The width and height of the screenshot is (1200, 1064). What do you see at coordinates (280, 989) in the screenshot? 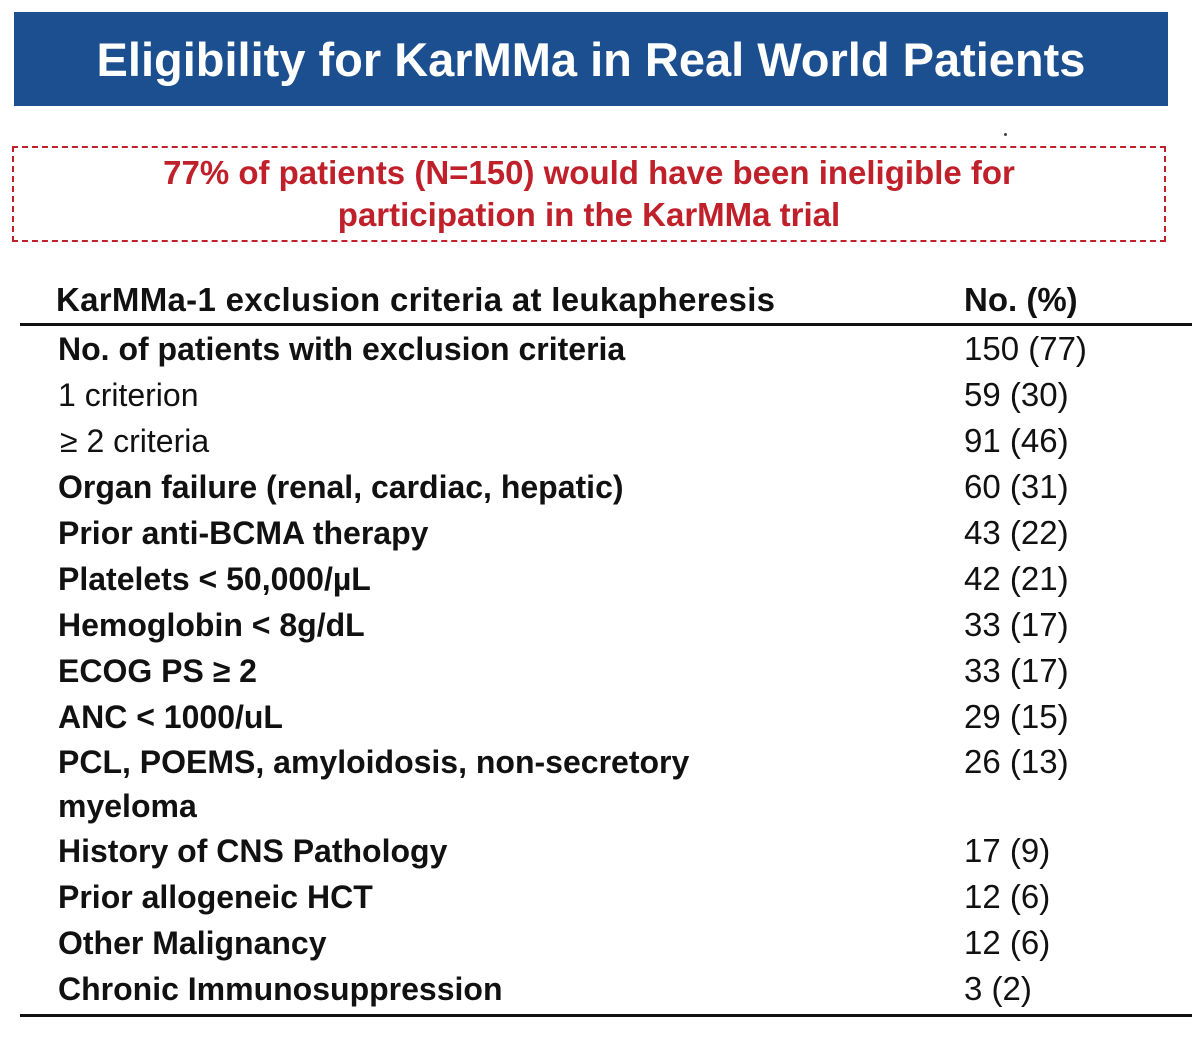
I see `row-criteria: Chronic Immunosuppression` at bounding box center [280, 989].